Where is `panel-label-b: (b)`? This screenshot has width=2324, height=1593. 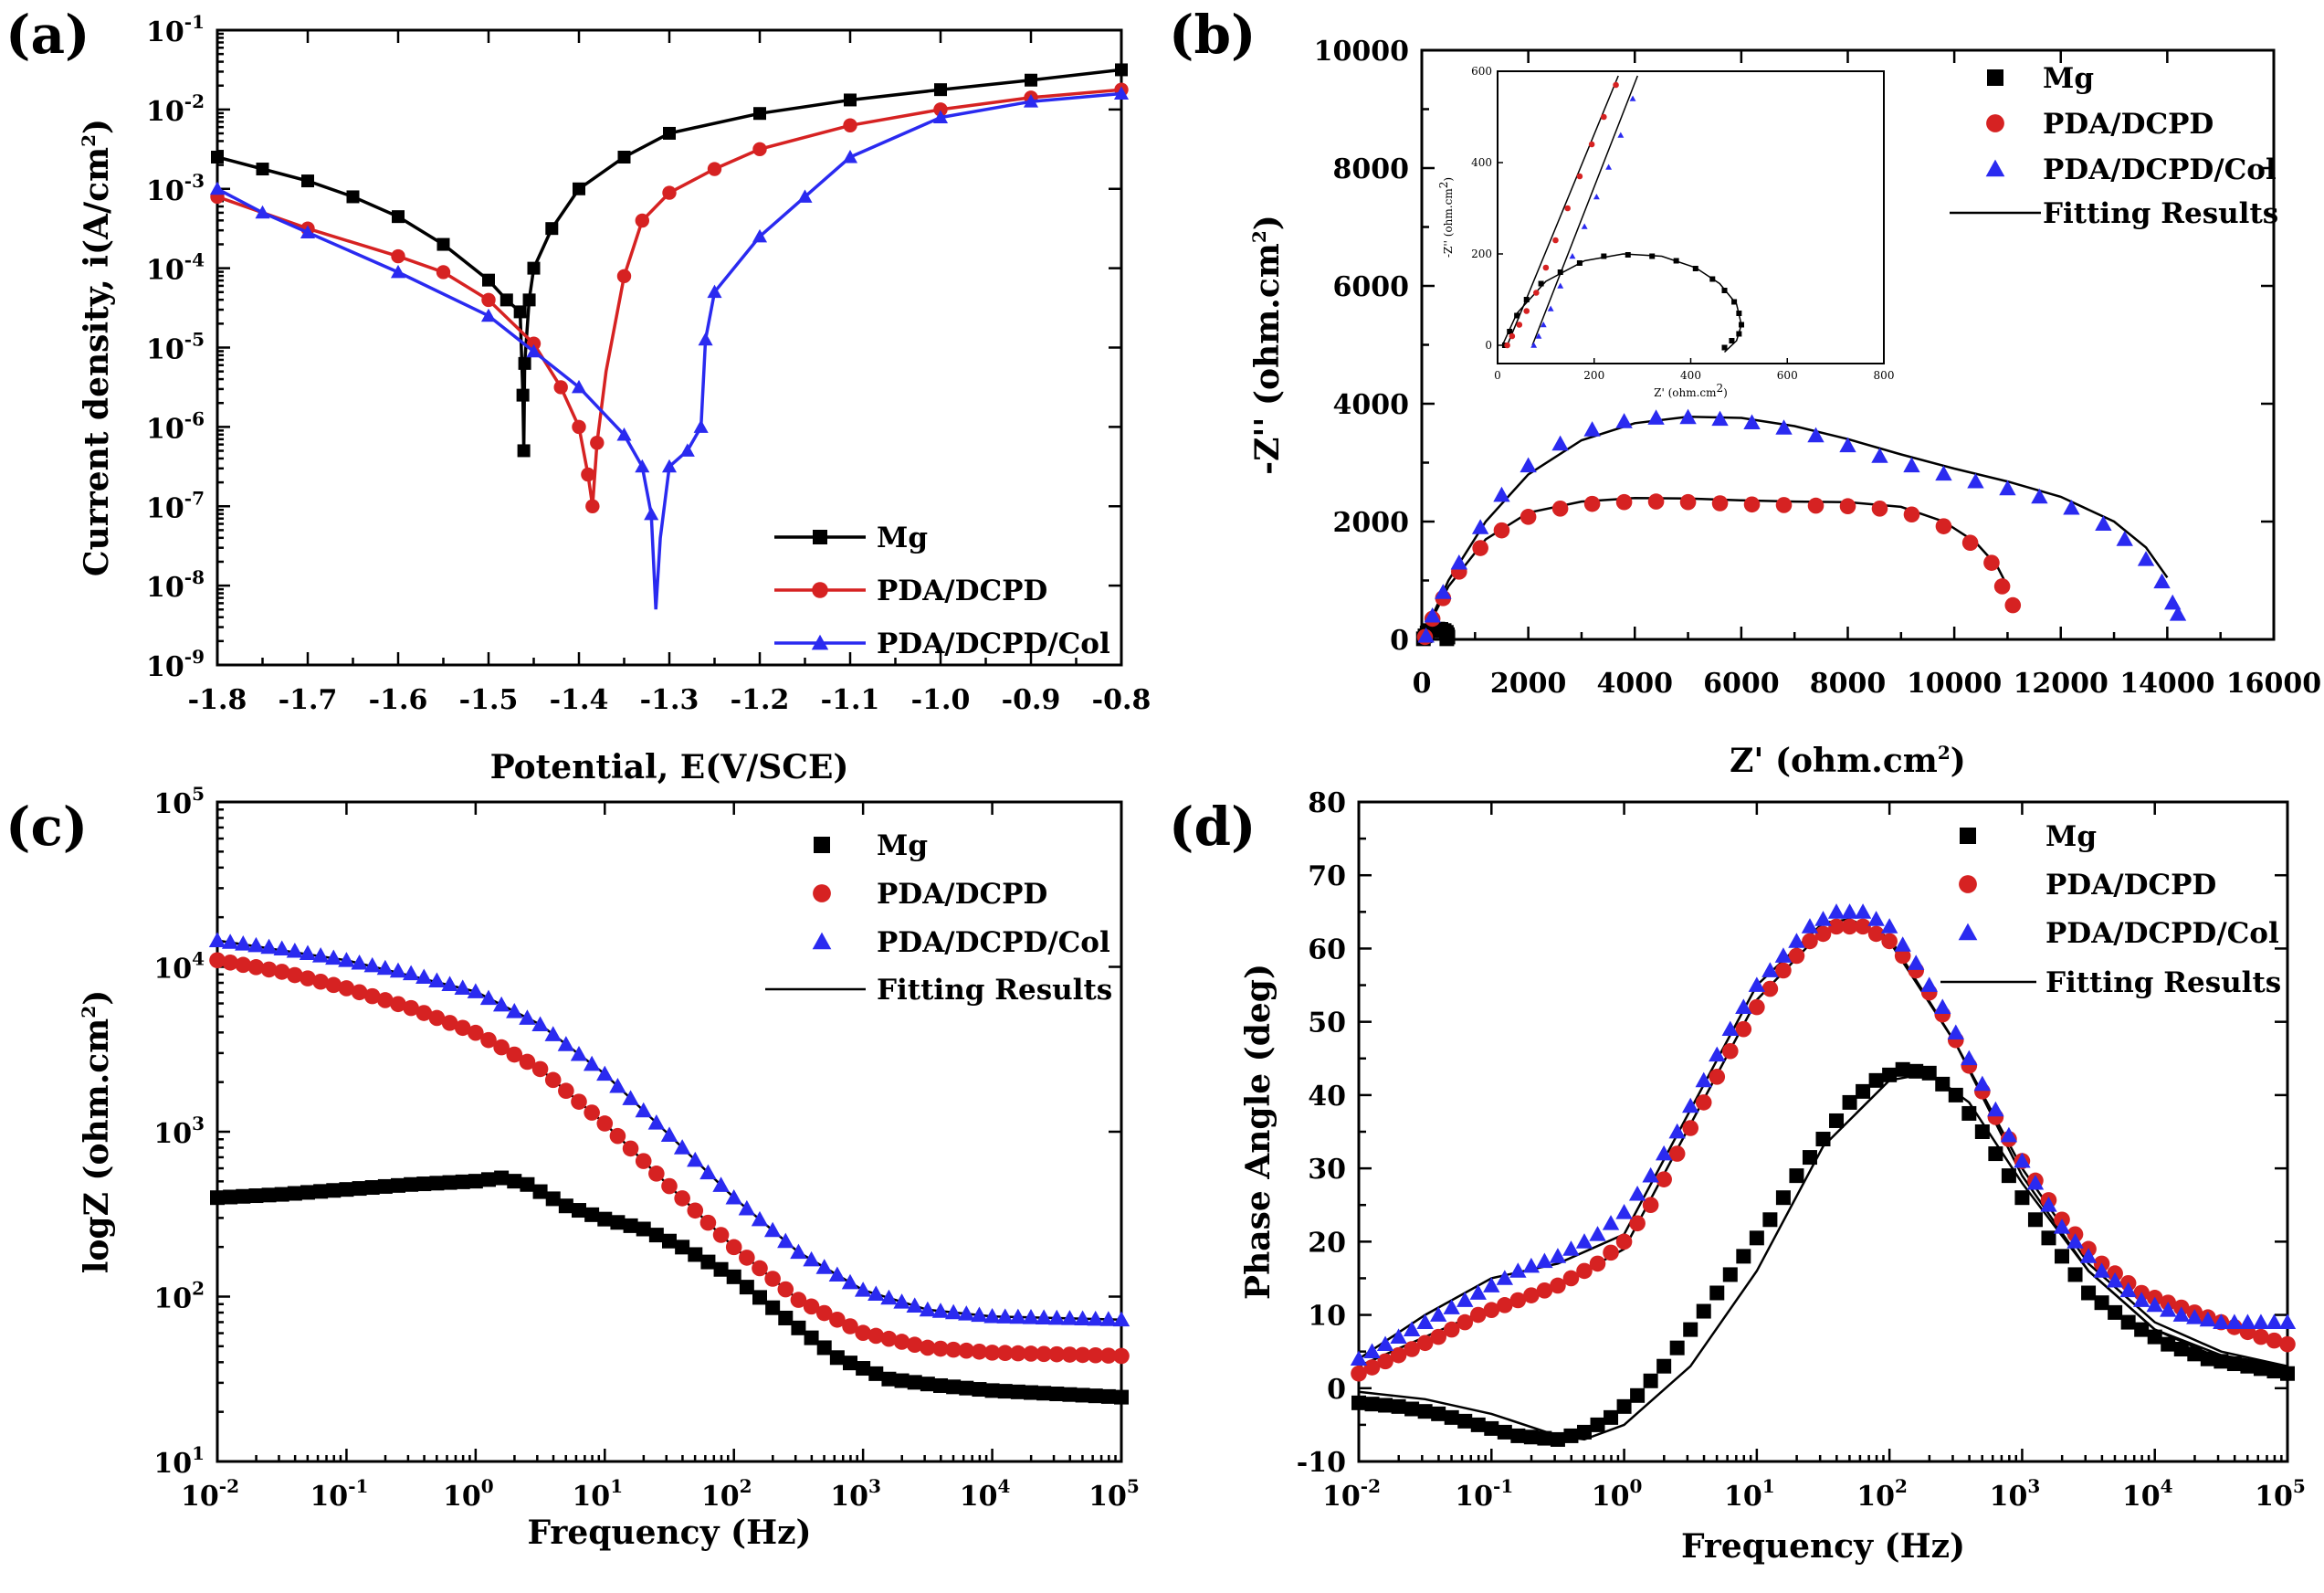
panel-label-b: (b) is located at coordinates (1212, 35).